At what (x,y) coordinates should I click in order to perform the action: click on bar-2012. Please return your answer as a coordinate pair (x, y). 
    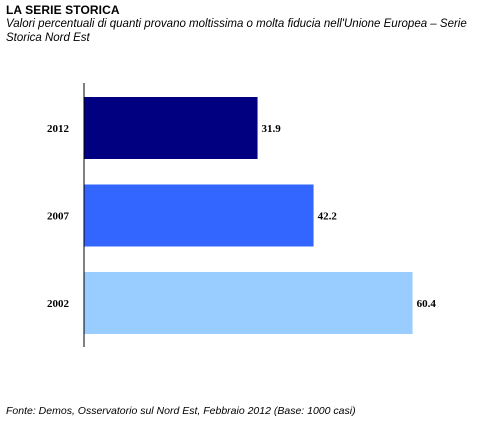
    Looking at the image, I should click on (171, 128).